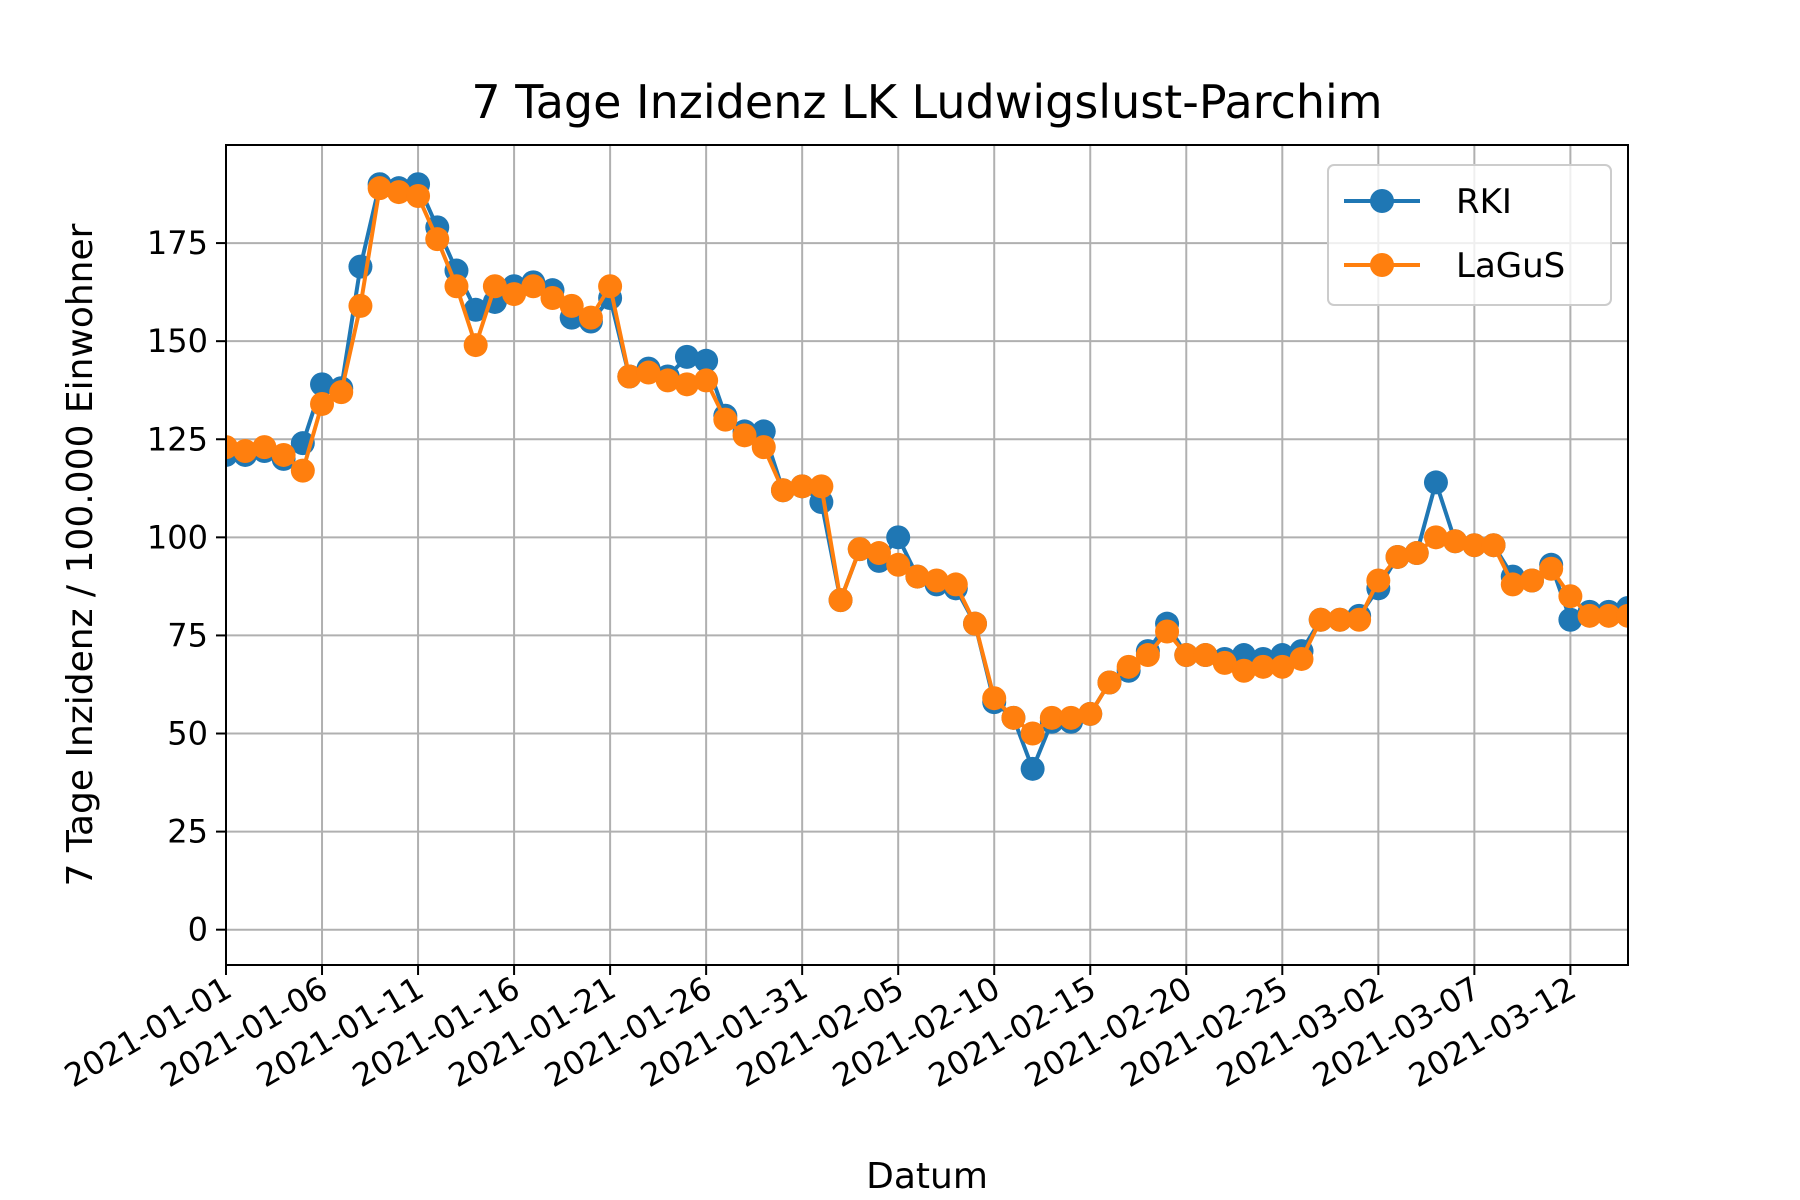 This screenshot has width=1800, height=1200. What do you see at coordinates (177, 439) in the screenshot?
I see `y-tick-label: 125` at bounding box center [177, 439].